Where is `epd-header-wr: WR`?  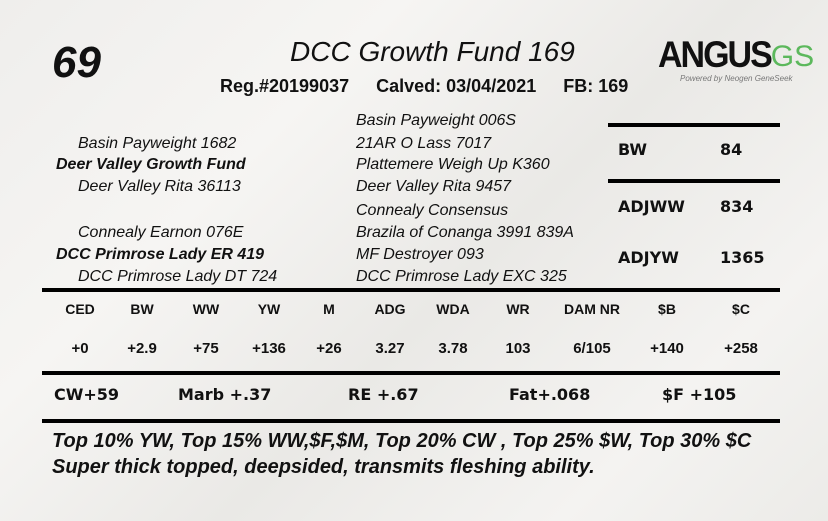 epd-header-wr: WR is located at coordinates (518, 309).